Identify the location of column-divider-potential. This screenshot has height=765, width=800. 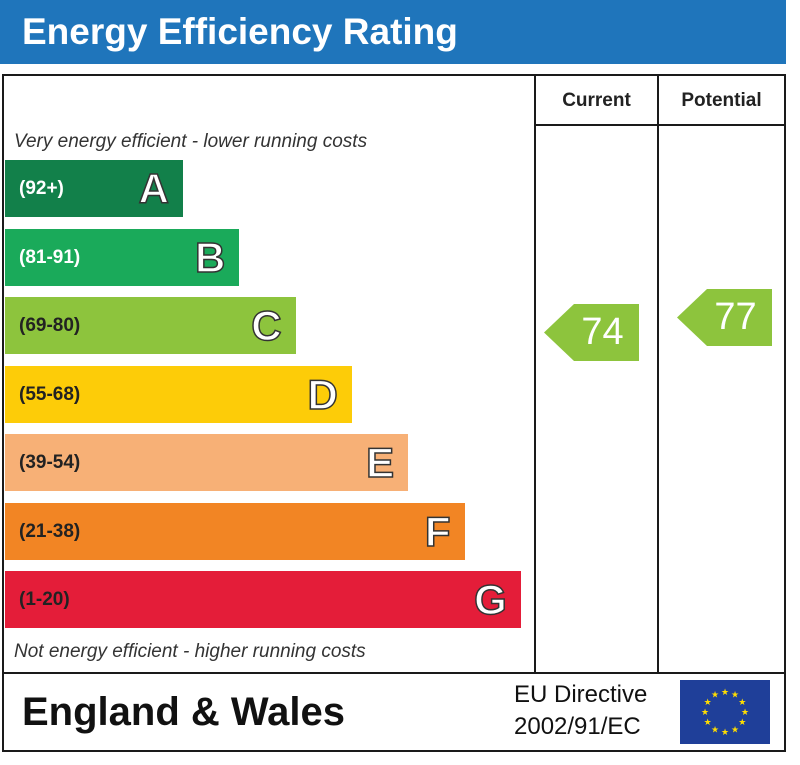
(658, 374).